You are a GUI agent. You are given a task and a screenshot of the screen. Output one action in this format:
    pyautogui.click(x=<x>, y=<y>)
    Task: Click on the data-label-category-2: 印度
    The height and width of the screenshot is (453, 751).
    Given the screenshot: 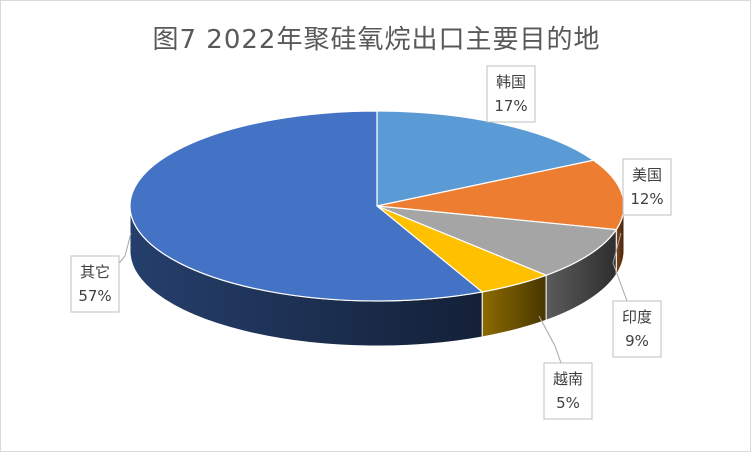 What is the action you would take?
    pyautogui.click(x=637, y=317)
    